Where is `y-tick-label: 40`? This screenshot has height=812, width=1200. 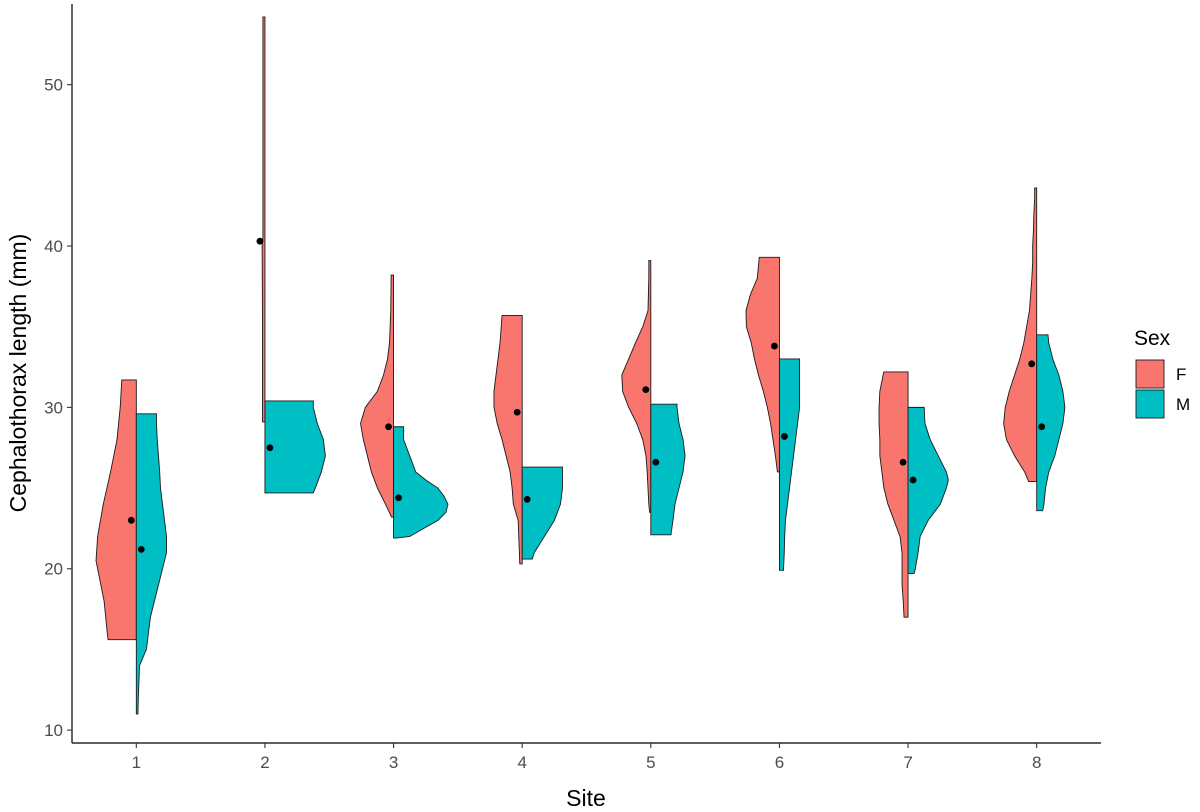 y-tick-label: 40 is located at coordinates (53, 246).